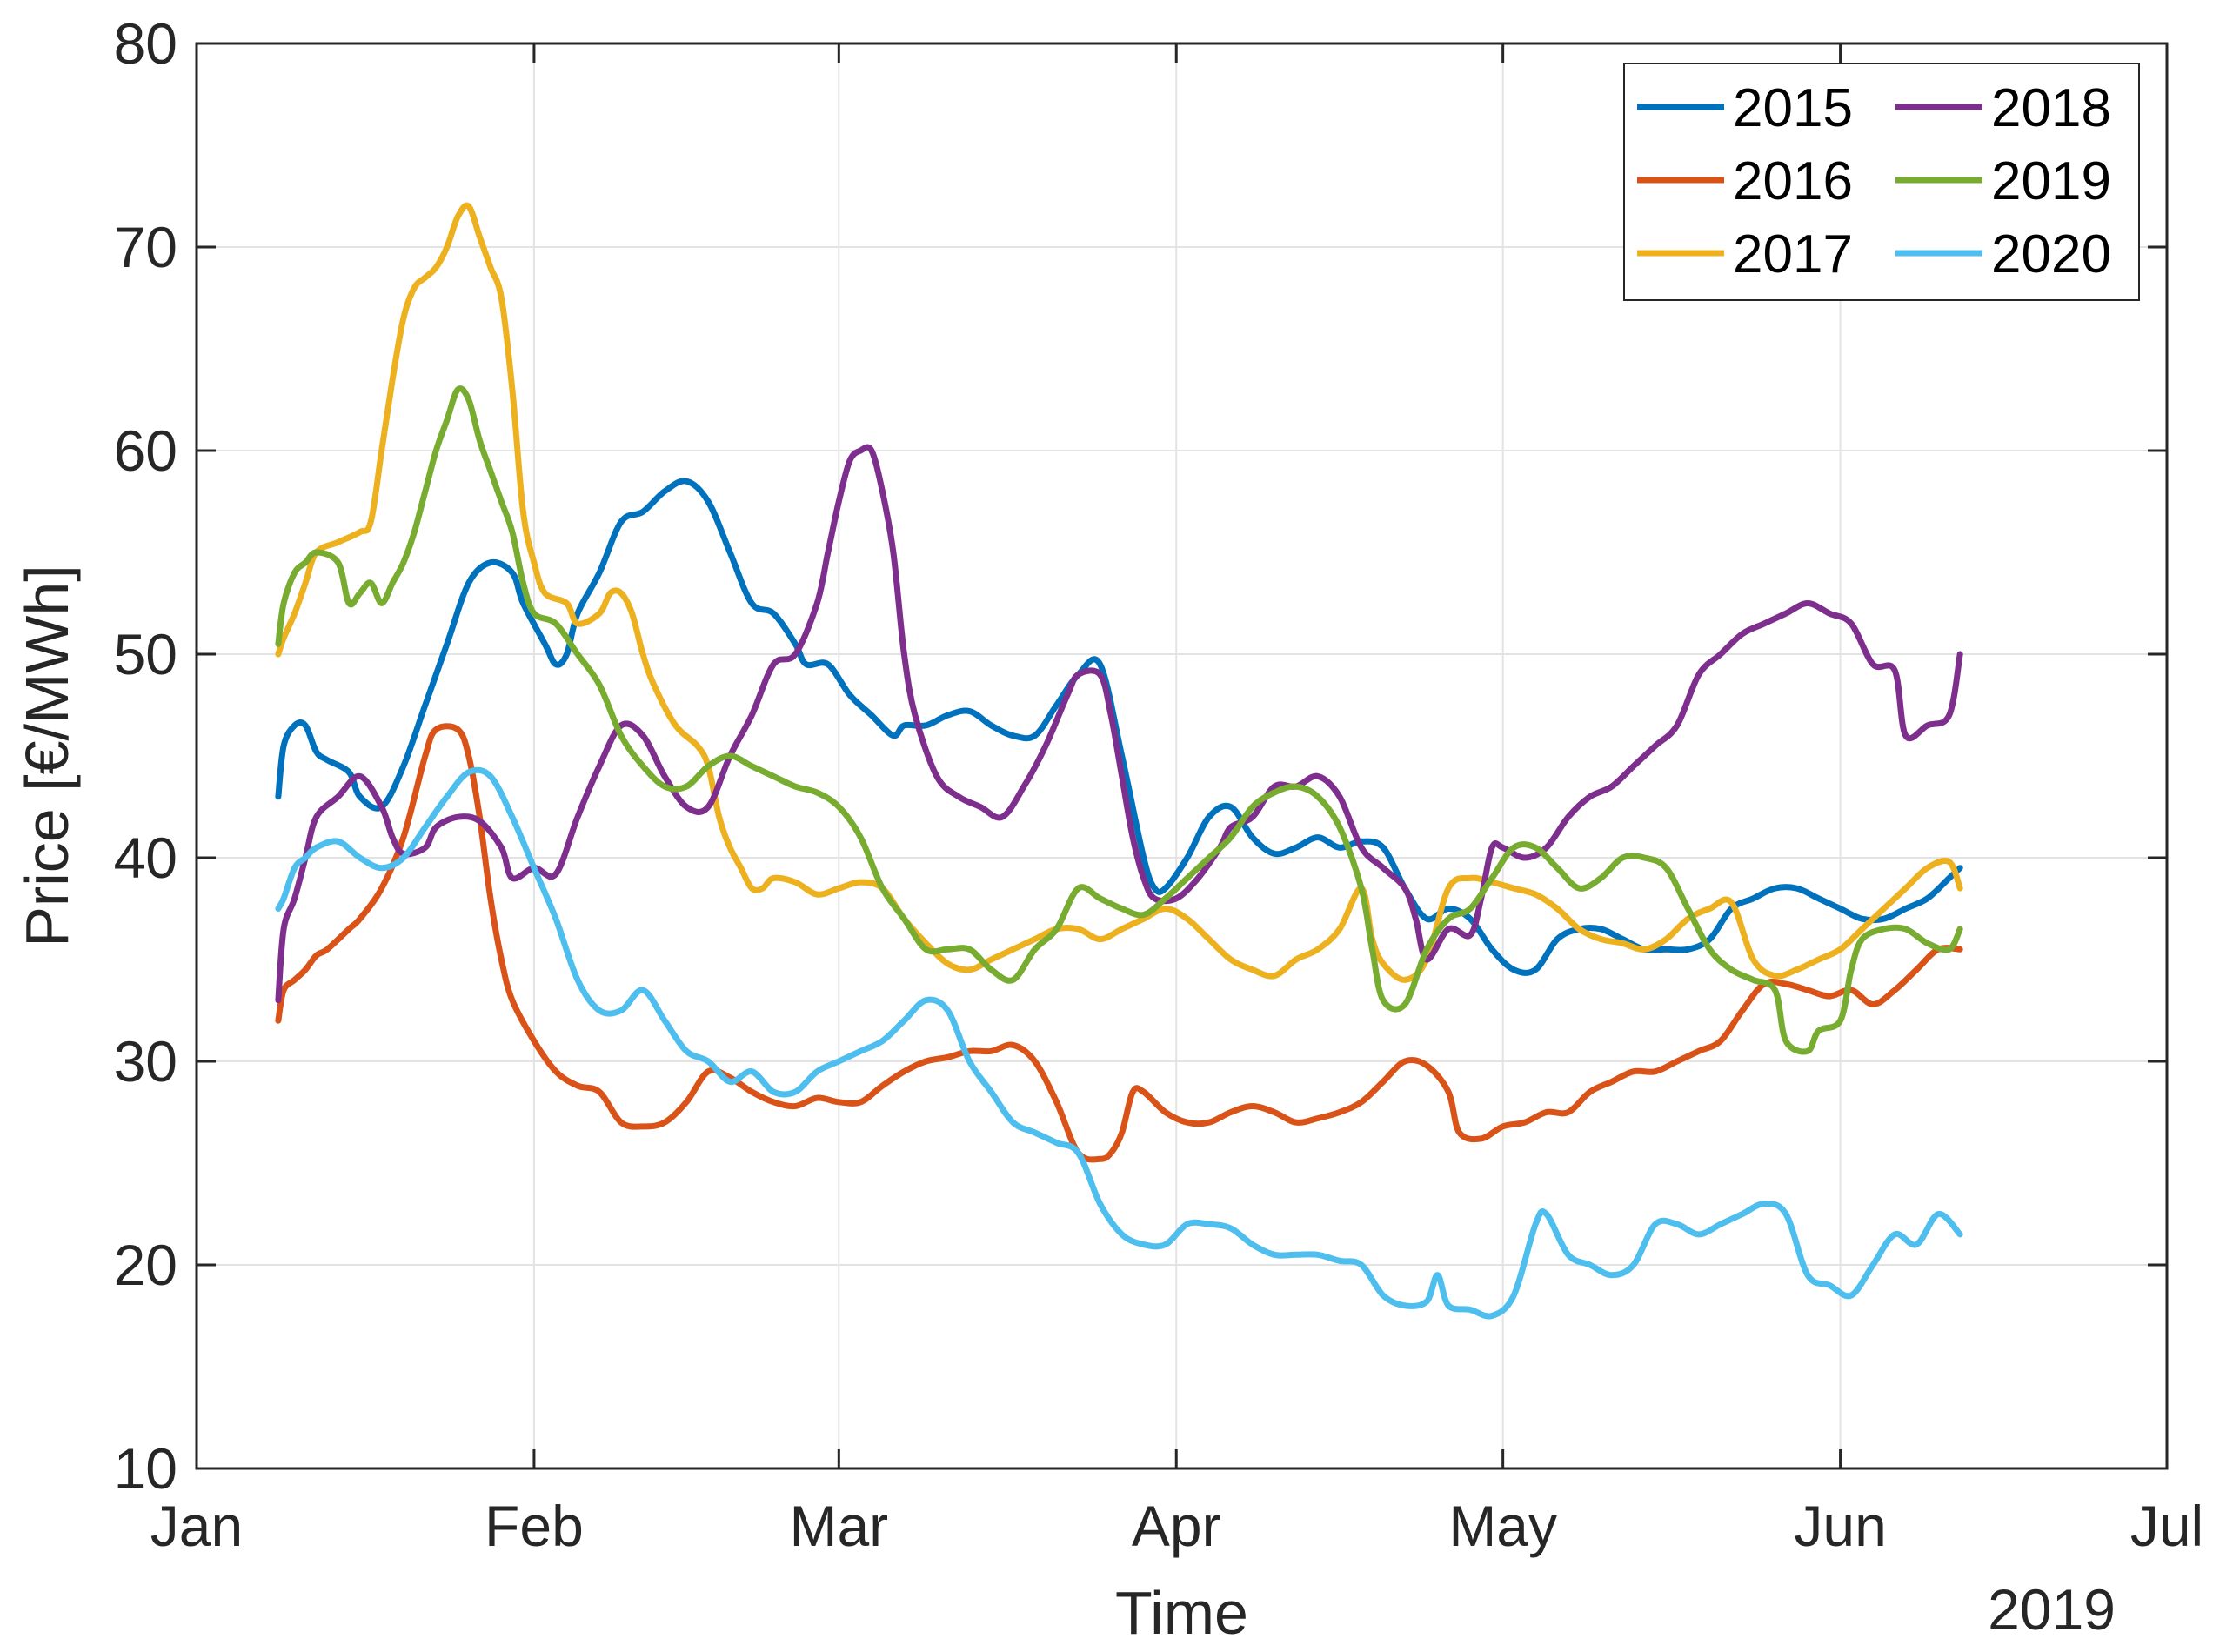 The height and width of the screenshot is (1652, 2213). I want to click on y-tick-label: 50, so click(145, 654).